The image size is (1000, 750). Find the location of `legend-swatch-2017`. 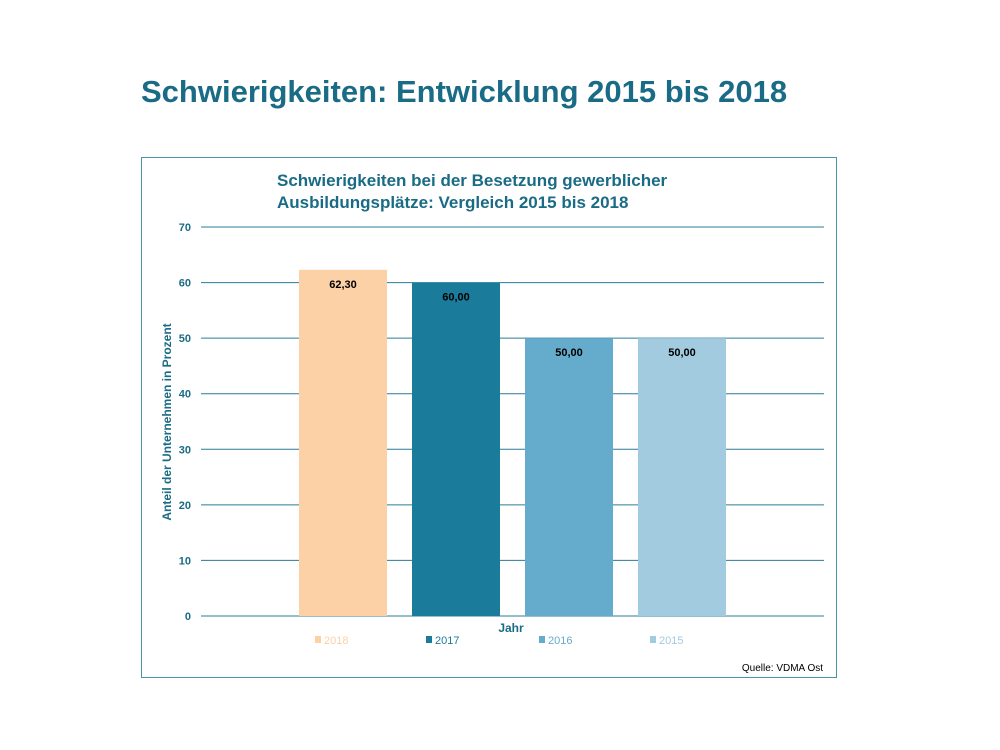

legend-swatch-2017 is located at coordinates (429, 639).